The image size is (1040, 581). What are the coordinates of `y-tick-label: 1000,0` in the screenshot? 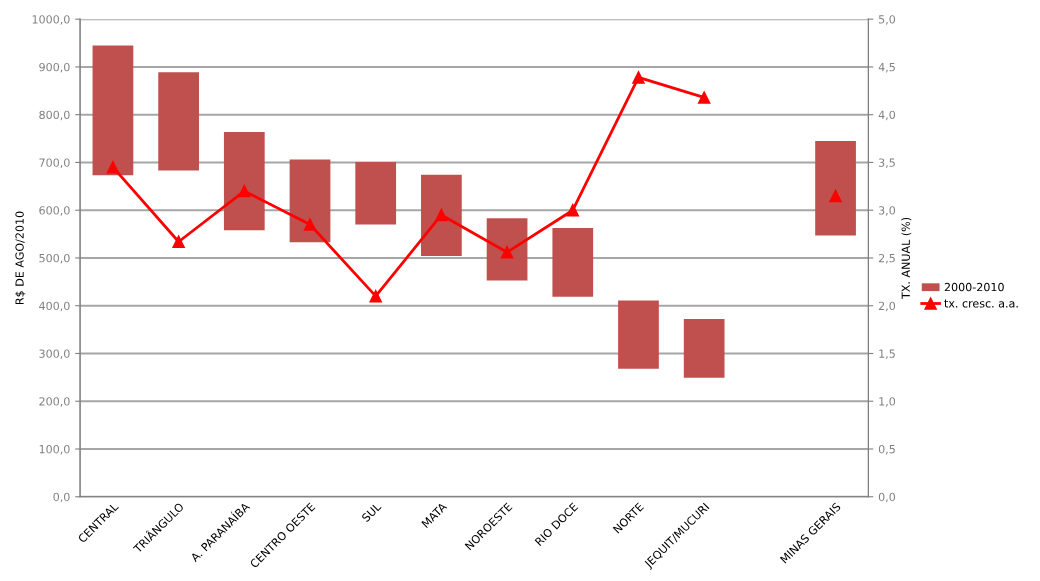 It's located at (51, 20).